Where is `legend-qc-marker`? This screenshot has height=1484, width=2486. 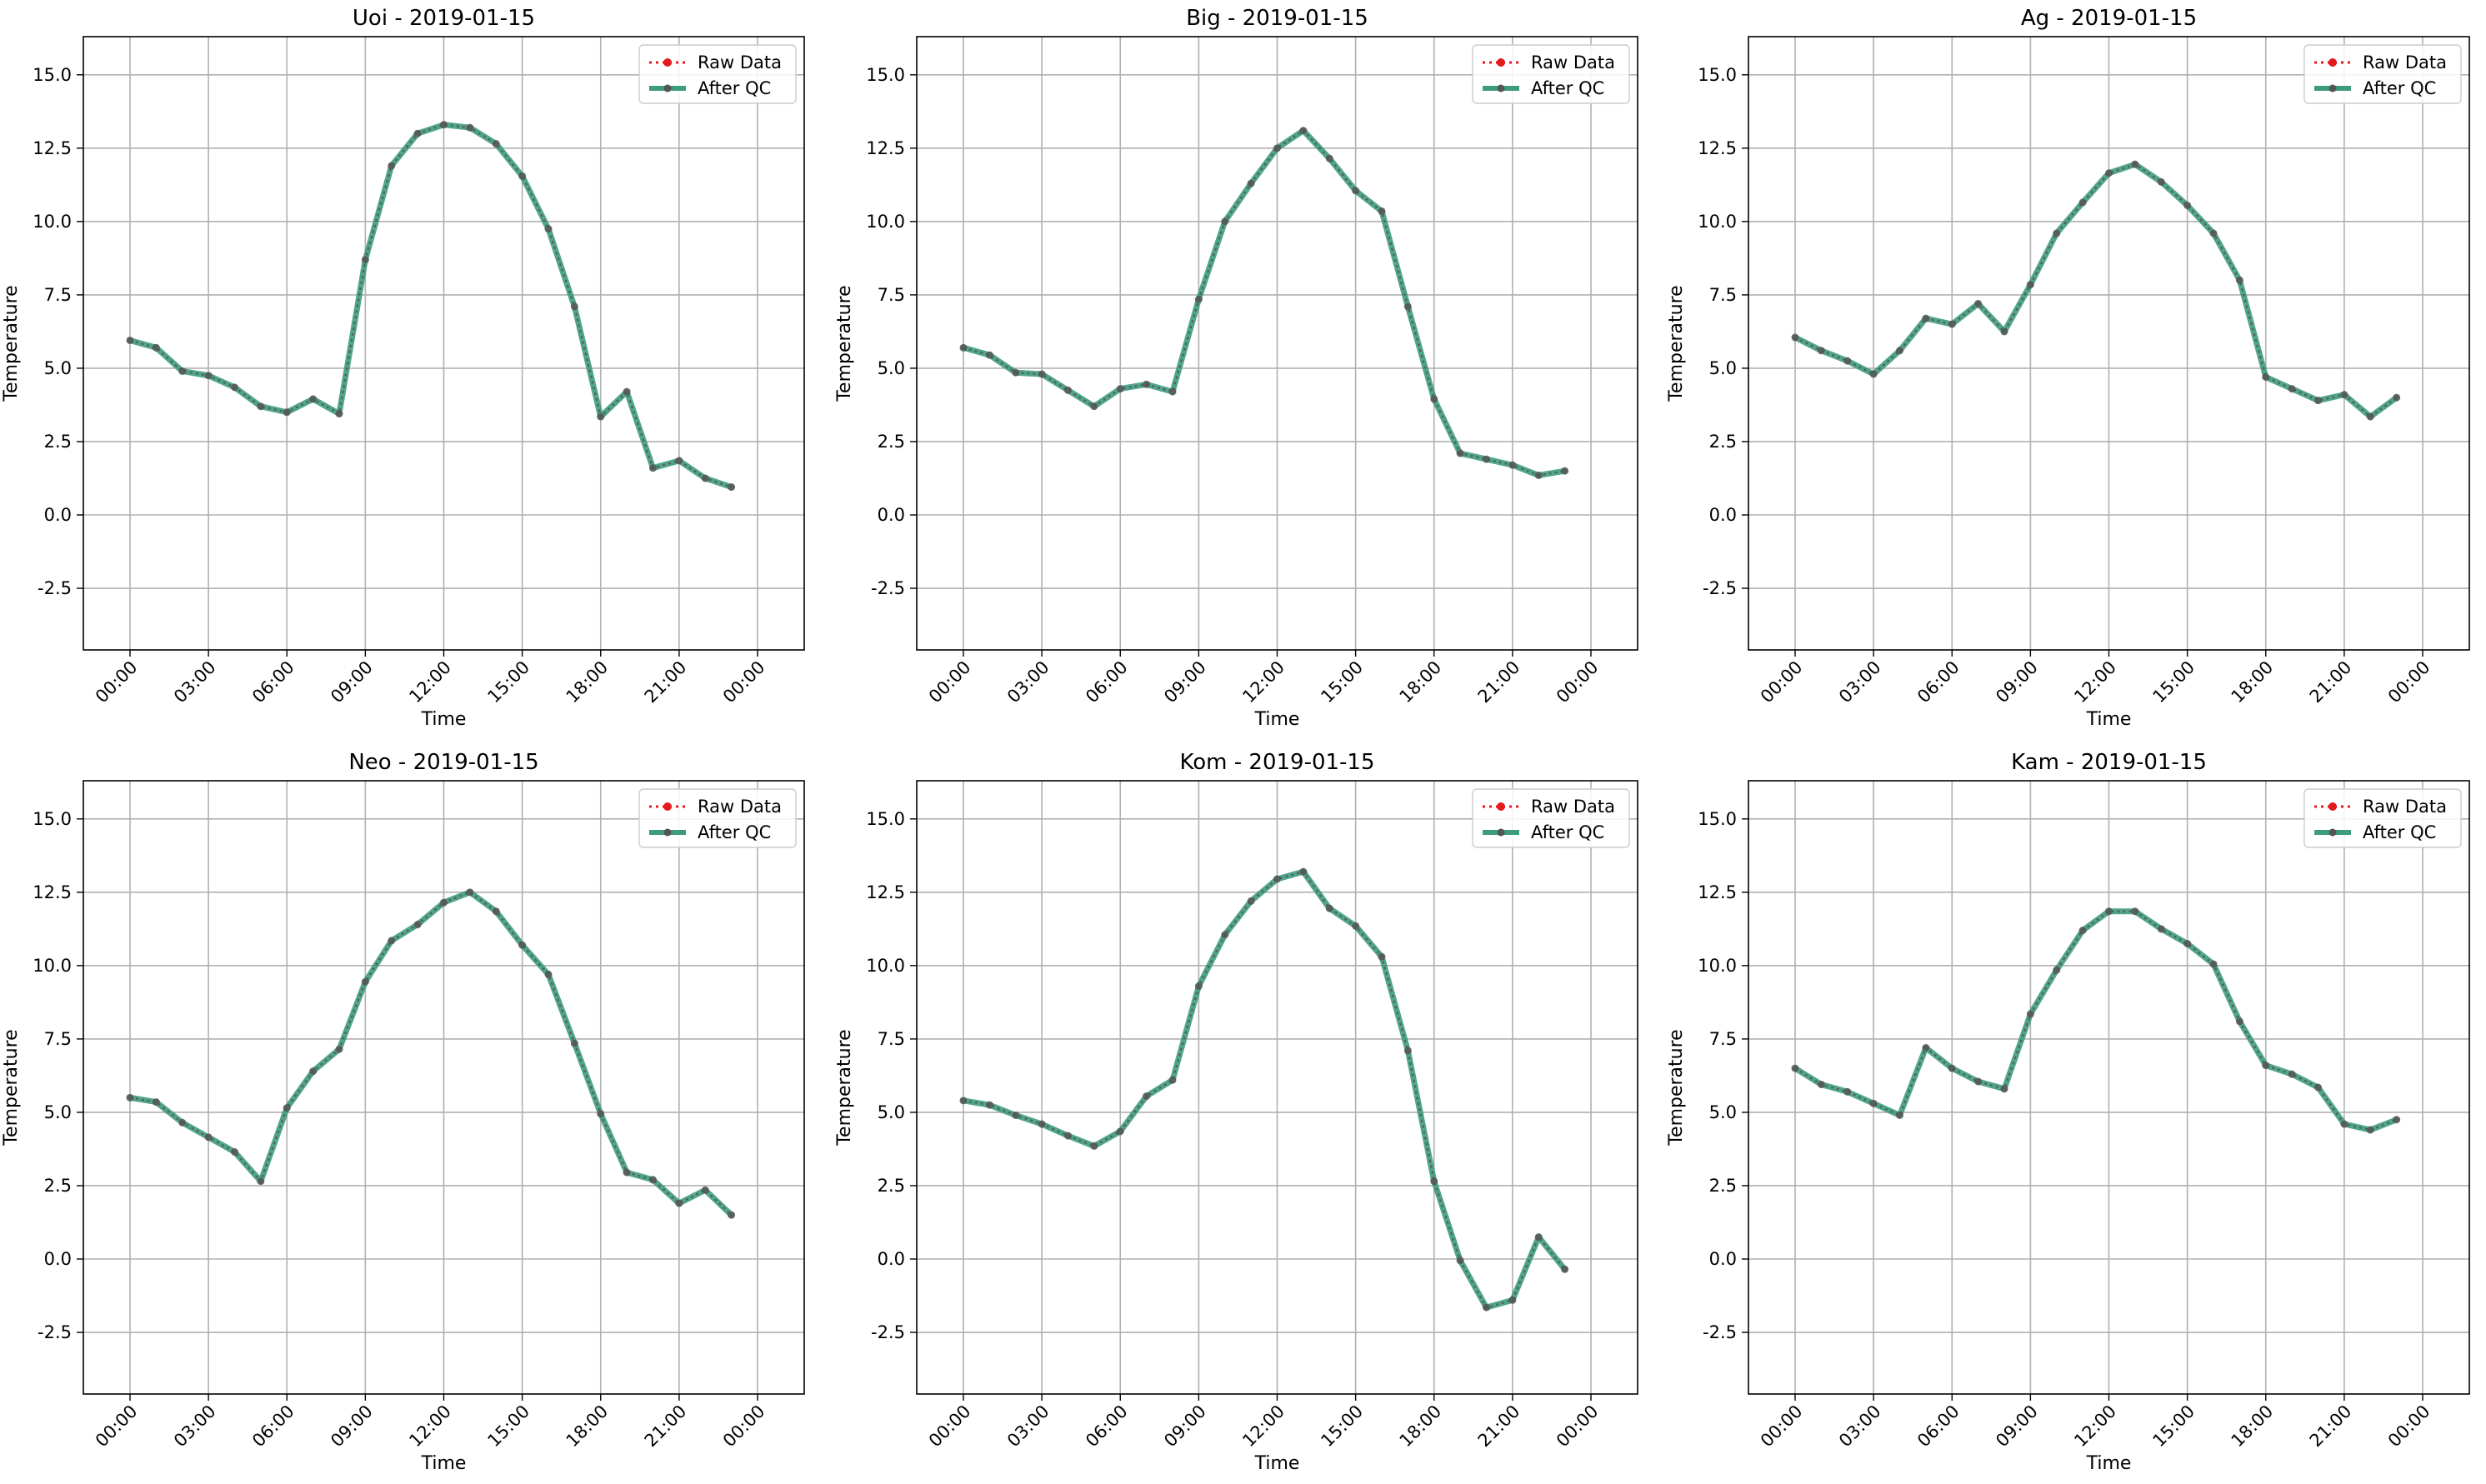 legend-qc-marker is located at coordinates (1501, 832).